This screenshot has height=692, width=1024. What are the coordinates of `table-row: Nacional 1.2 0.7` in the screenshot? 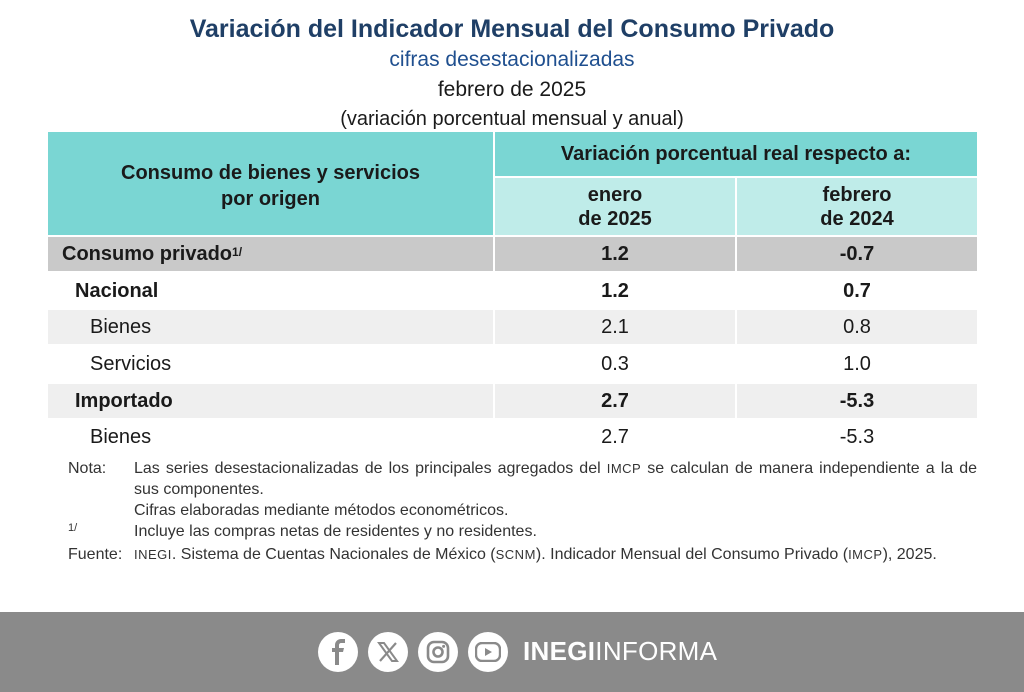 It's located at (512, 291).